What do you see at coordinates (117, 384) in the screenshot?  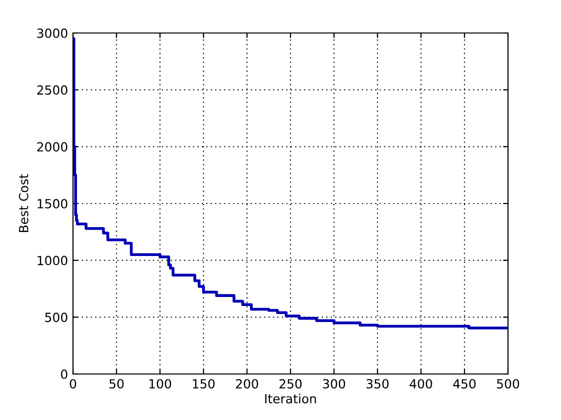 I see `x-tick-label: 50` at bounding box center [117, 384].